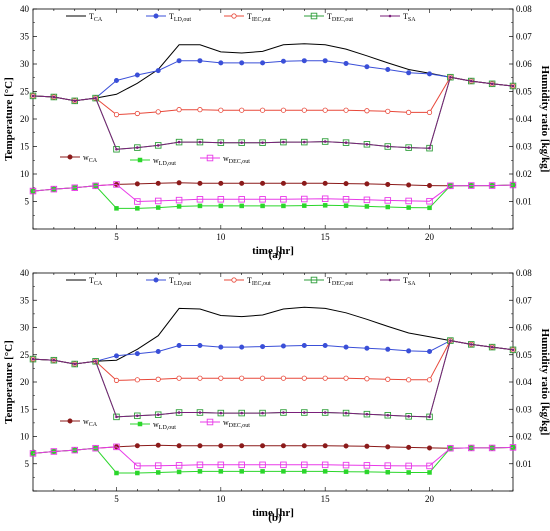 The image size is (550, 531). Describe the element at coordinates (168, 281) in the screenshot. I see `legend-item: TLD,out` at that location.